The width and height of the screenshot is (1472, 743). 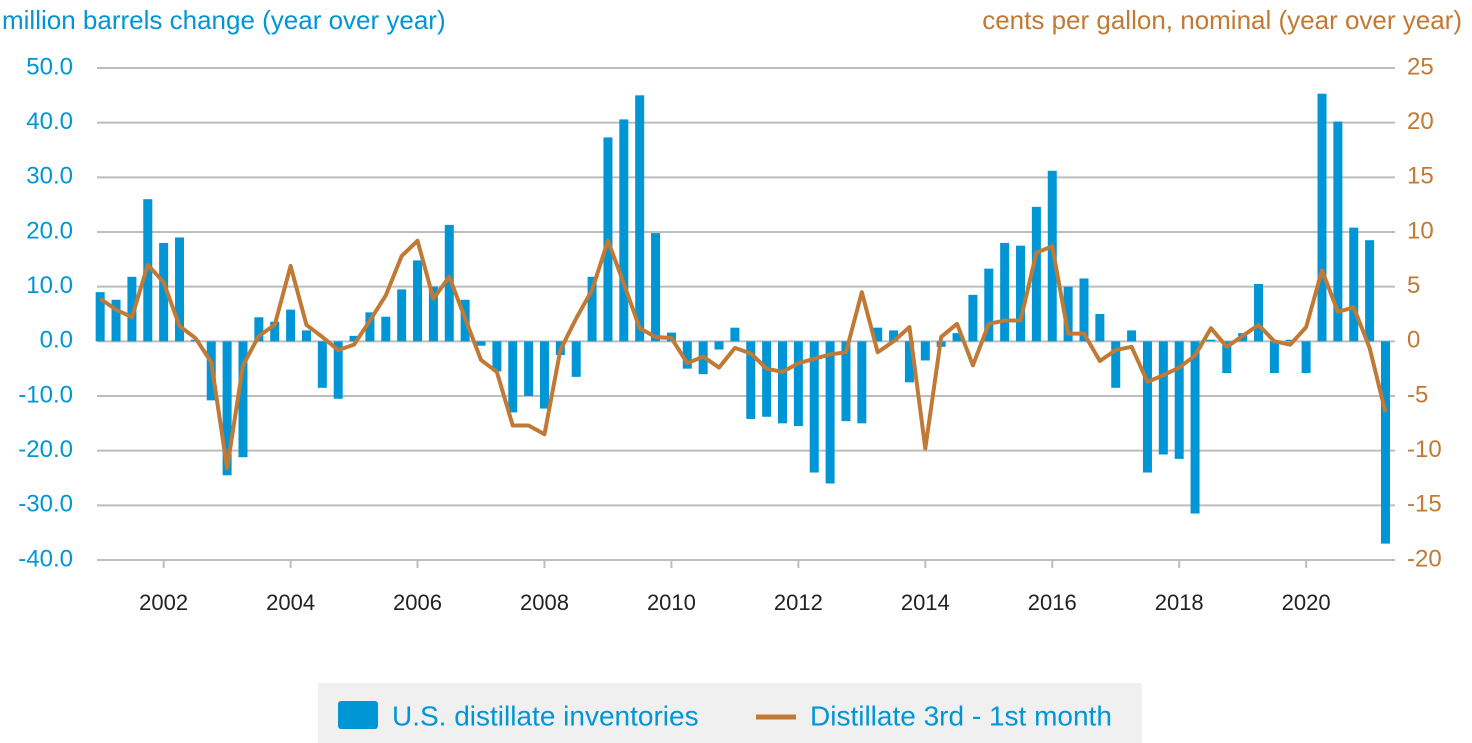 What do you see at coordinates (925, 602) in the screenshot?
I see `x-tick-label: 2014` at bounding box center [925, 602].